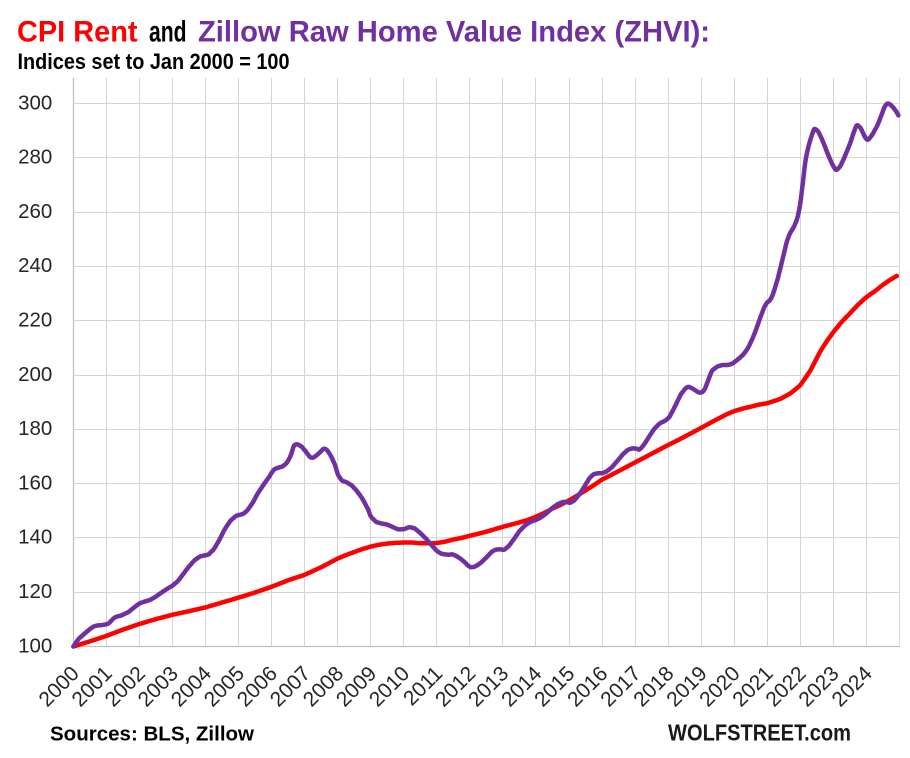 The height and width of the screenshot is (758, 910). Describe the element at coordinates (168, 32) in the screenshot. I see `svg-text: and` at that location.